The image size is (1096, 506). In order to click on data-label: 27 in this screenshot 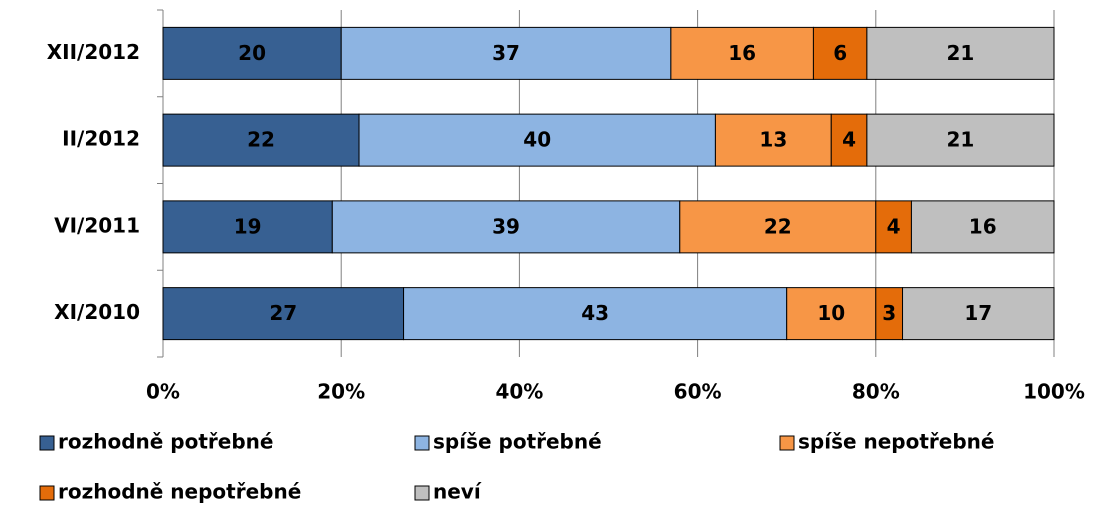, I will do `click(283, 313)`.